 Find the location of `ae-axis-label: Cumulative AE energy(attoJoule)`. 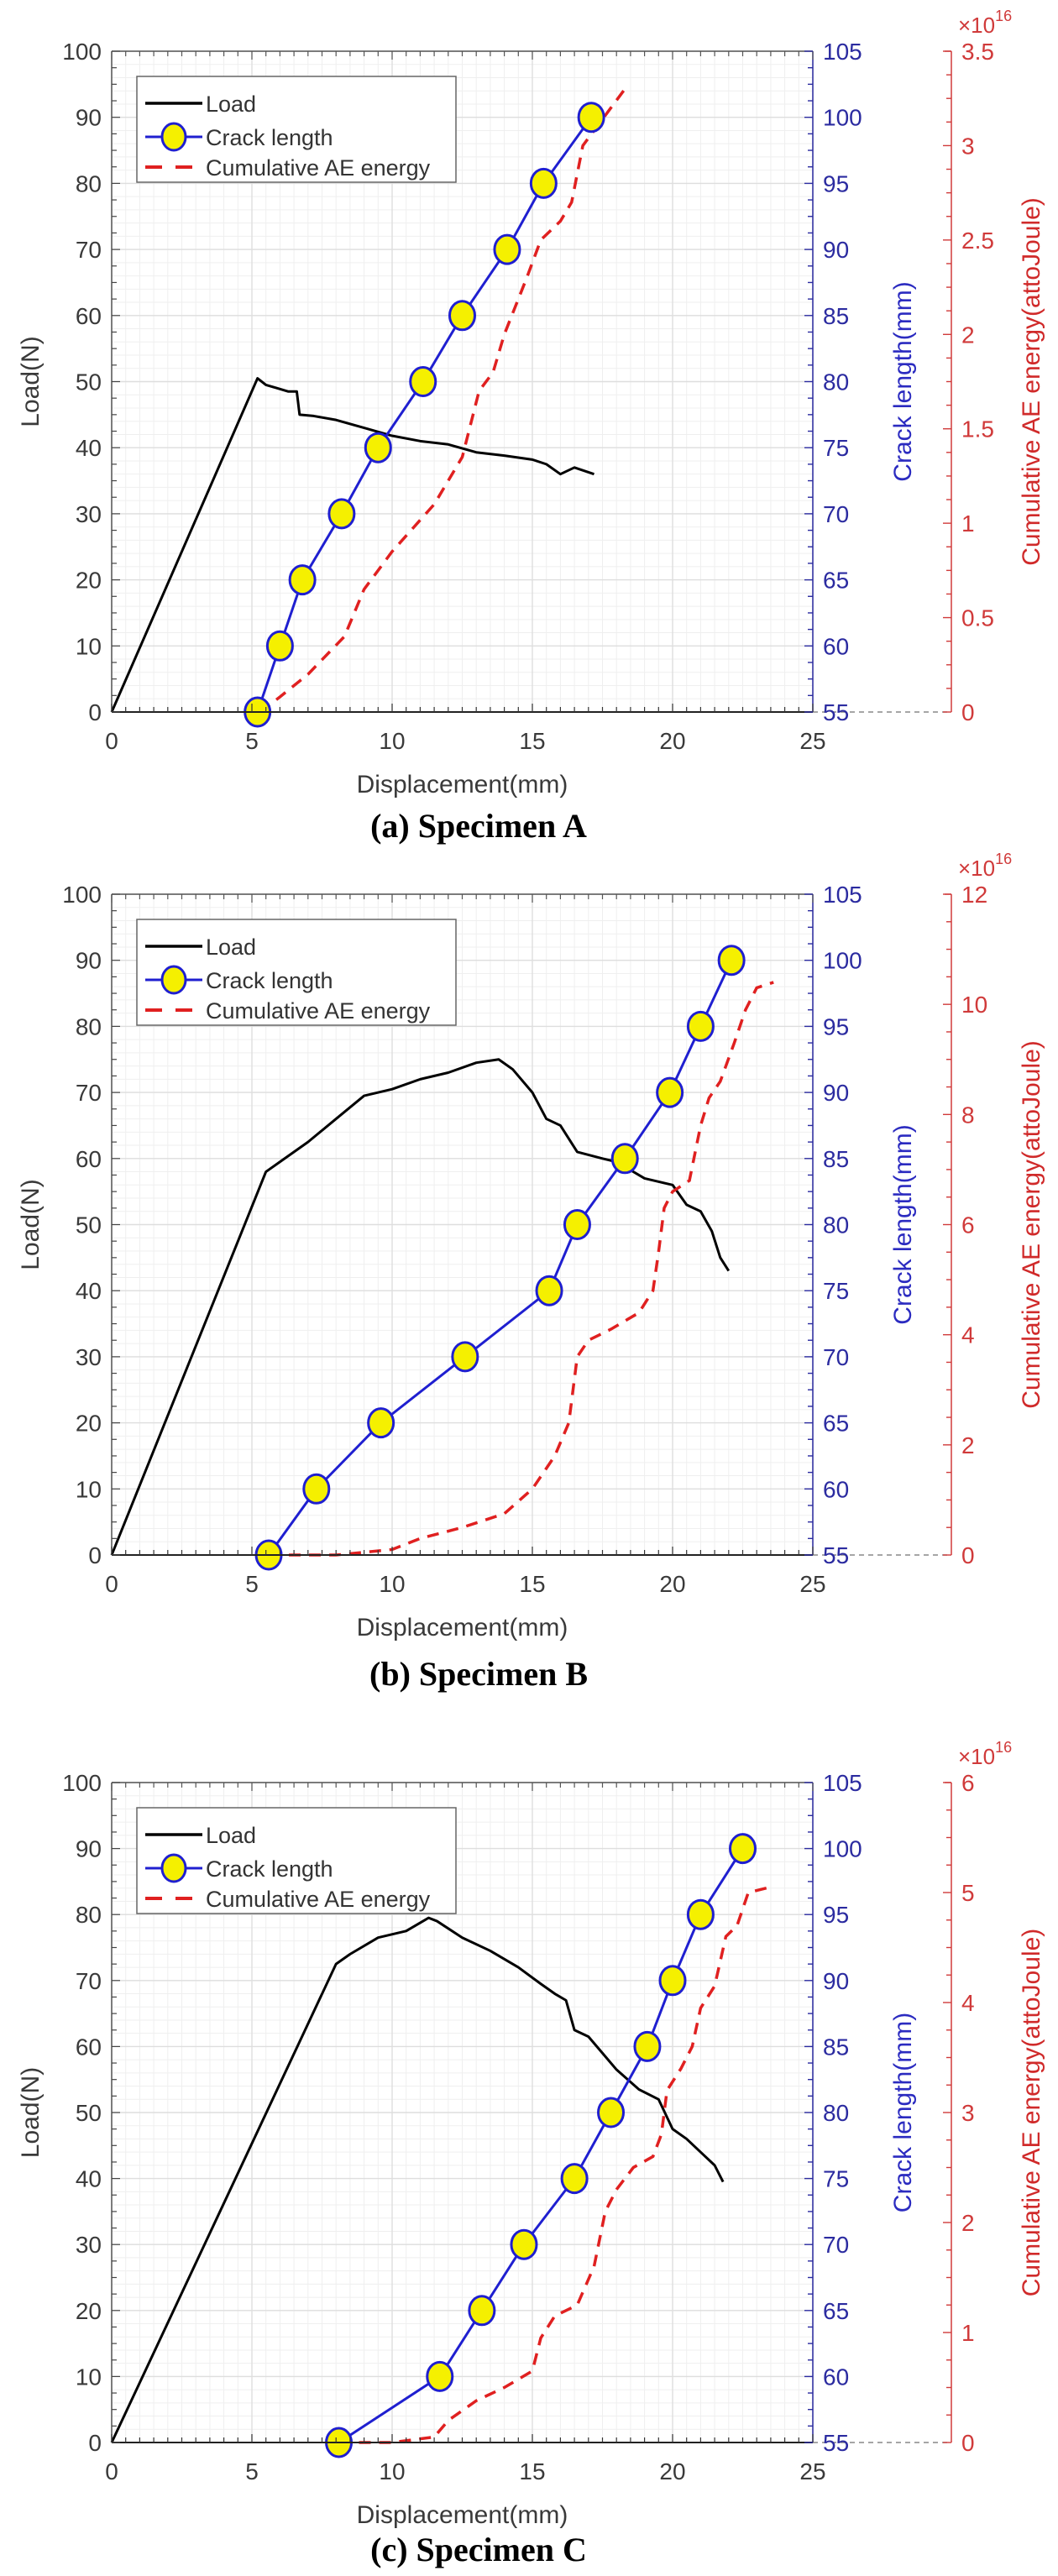

ae-axis-label: Cumulative AE energy(attoJoule) is located at coordinates (1032, 381).